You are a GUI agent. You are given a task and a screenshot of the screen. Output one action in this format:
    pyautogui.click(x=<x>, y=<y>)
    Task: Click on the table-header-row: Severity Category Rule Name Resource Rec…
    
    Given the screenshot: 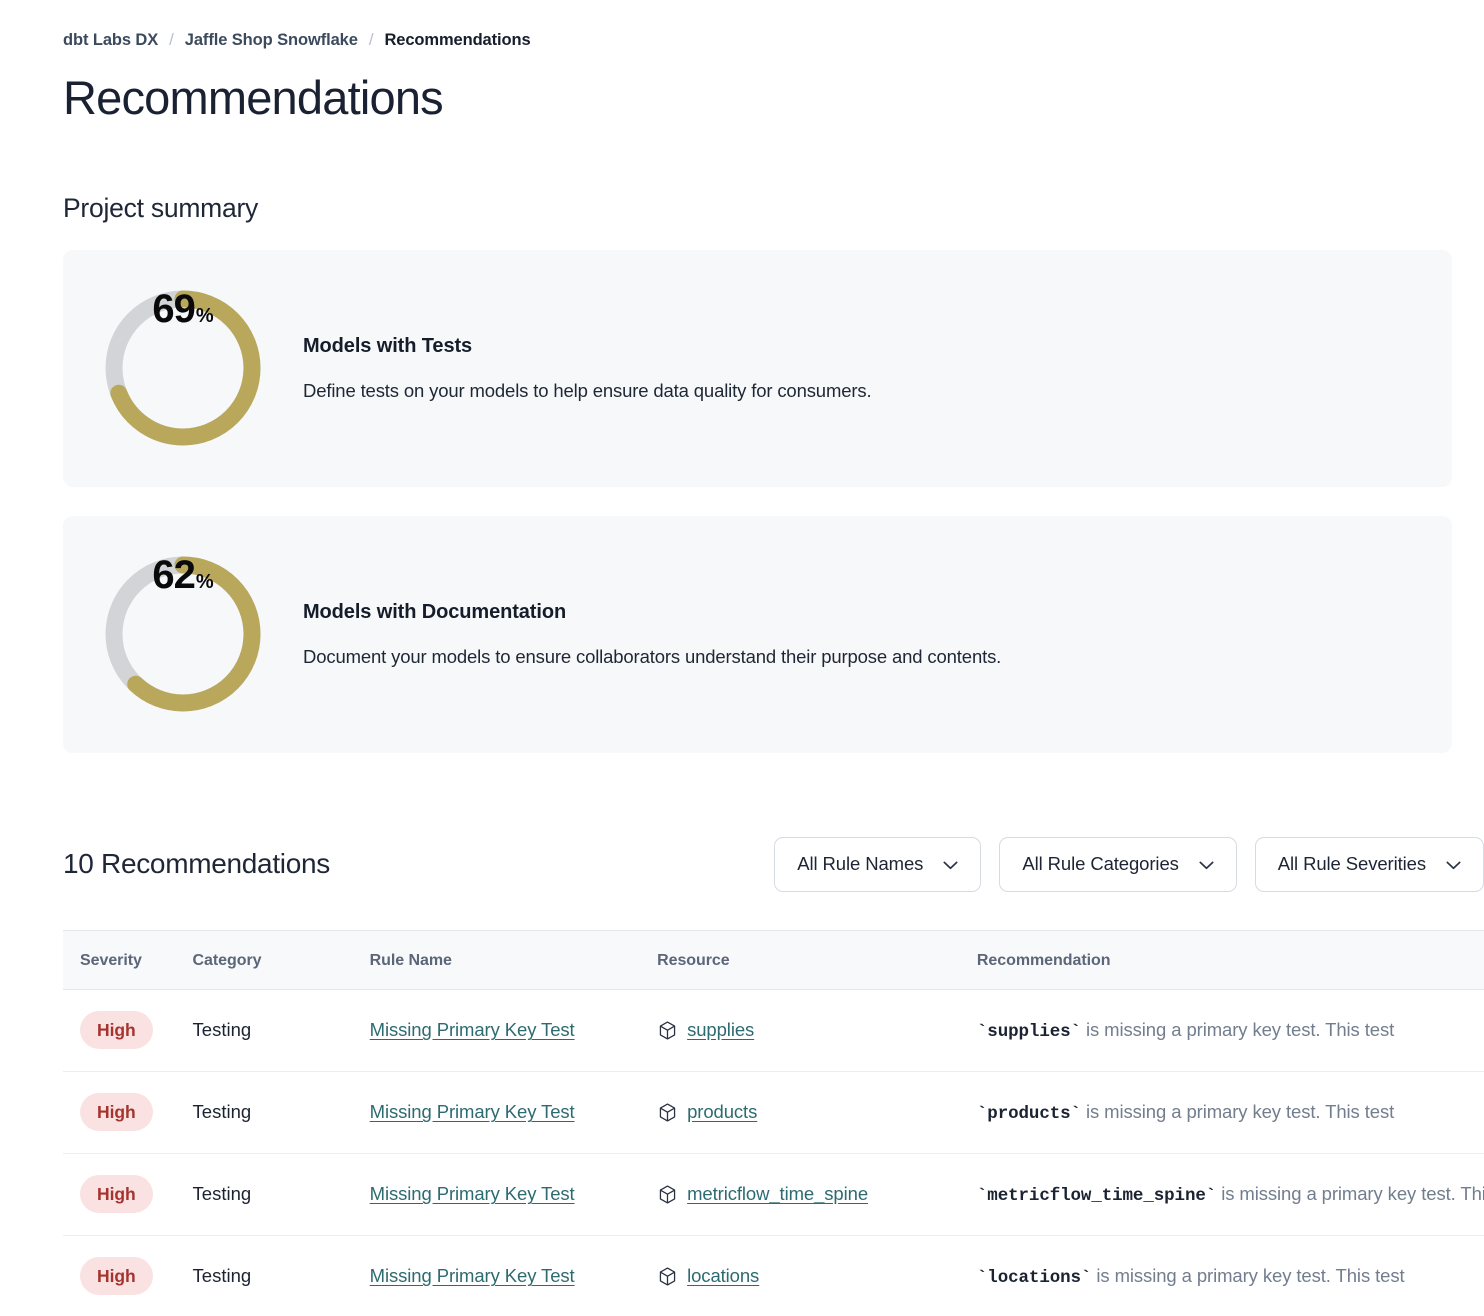 What is the action you would take?
    pyautogui.click(x=773, y=959)
    